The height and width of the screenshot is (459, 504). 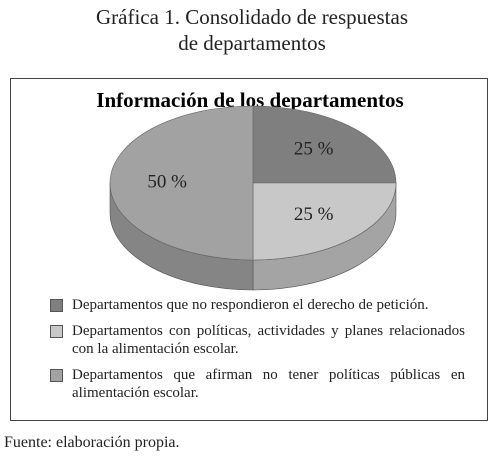 I want to click on figure-title: Gráfica 1. Consolidado de respuestas, so click(x=252, y=17).